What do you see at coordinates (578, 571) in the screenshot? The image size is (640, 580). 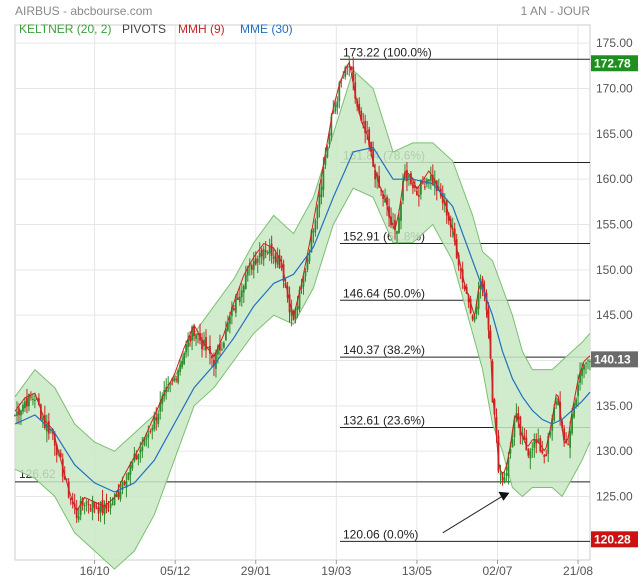 I see `x-tick-label: 21/08` at bounding box center [578, 571].